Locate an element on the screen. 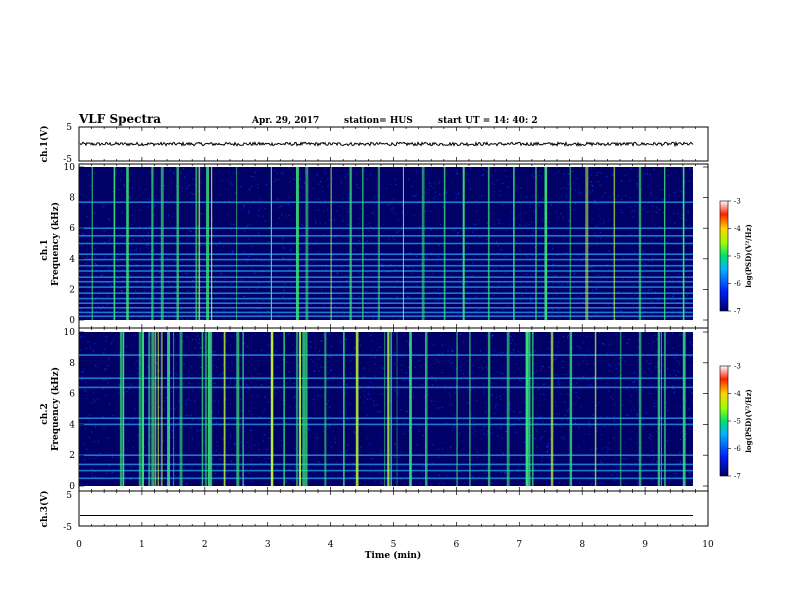 The image size is (792, 612). ch1-spectrogram-tone-line is located at coordinates (386, 202).